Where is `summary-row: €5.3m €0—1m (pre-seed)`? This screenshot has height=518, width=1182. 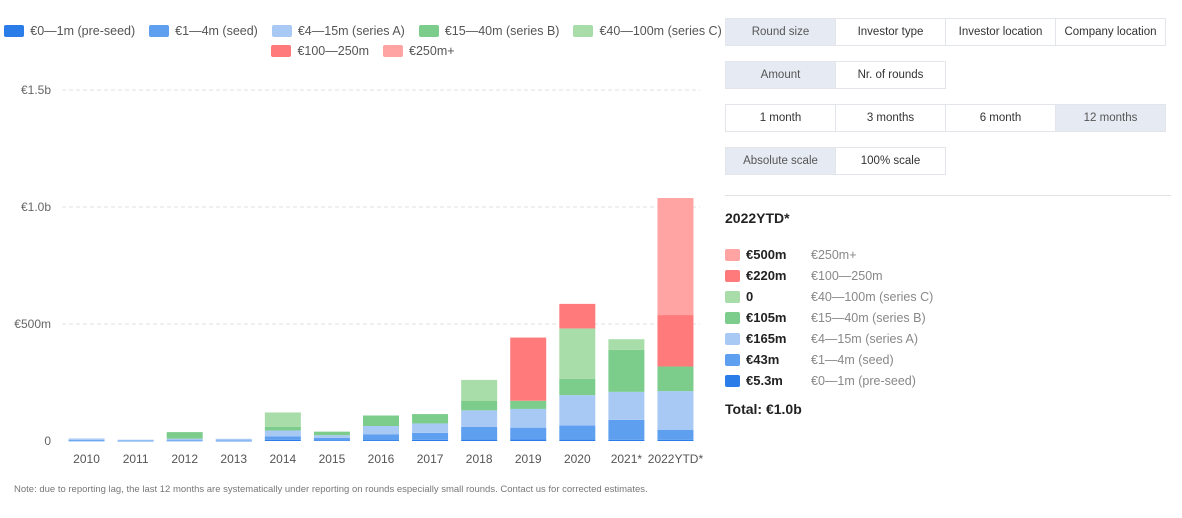 summary-row: €5.3m €0—1m (pre-seed) is located at coordinates (948, 380).